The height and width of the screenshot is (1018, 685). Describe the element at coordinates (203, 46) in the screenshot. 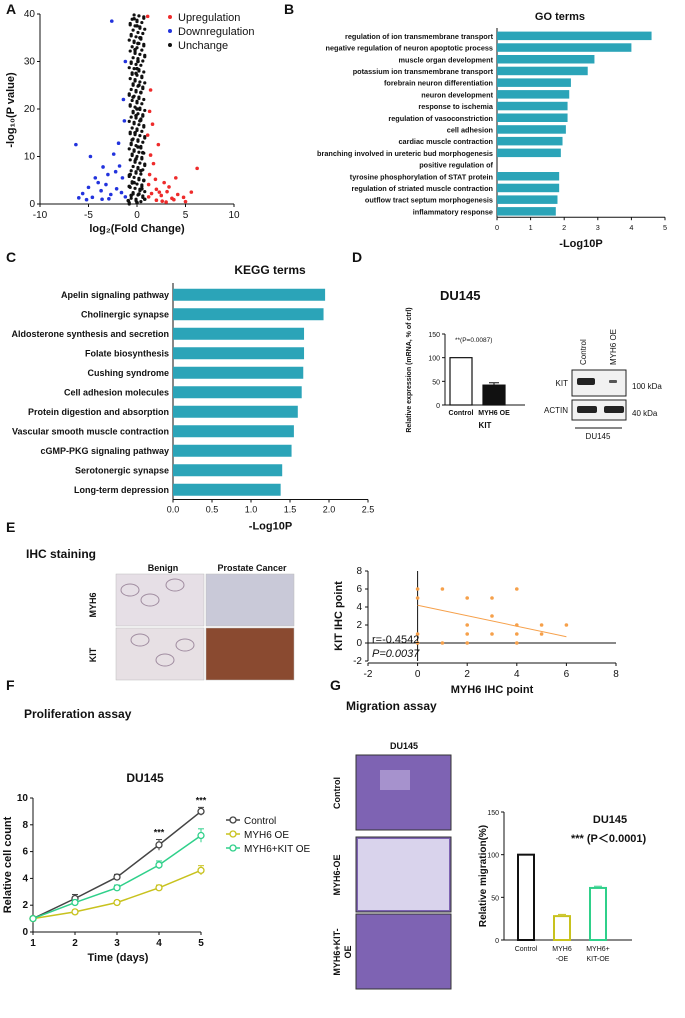

I see `volcano-legend-item: Unchange` at that location.